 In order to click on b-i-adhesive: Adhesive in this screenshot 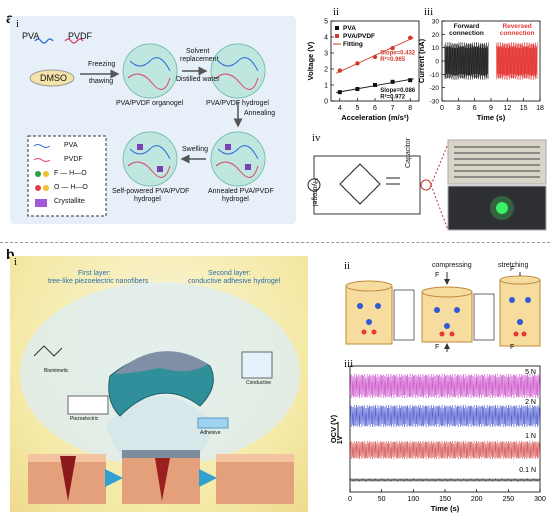, I will do `click(210, 433)`.